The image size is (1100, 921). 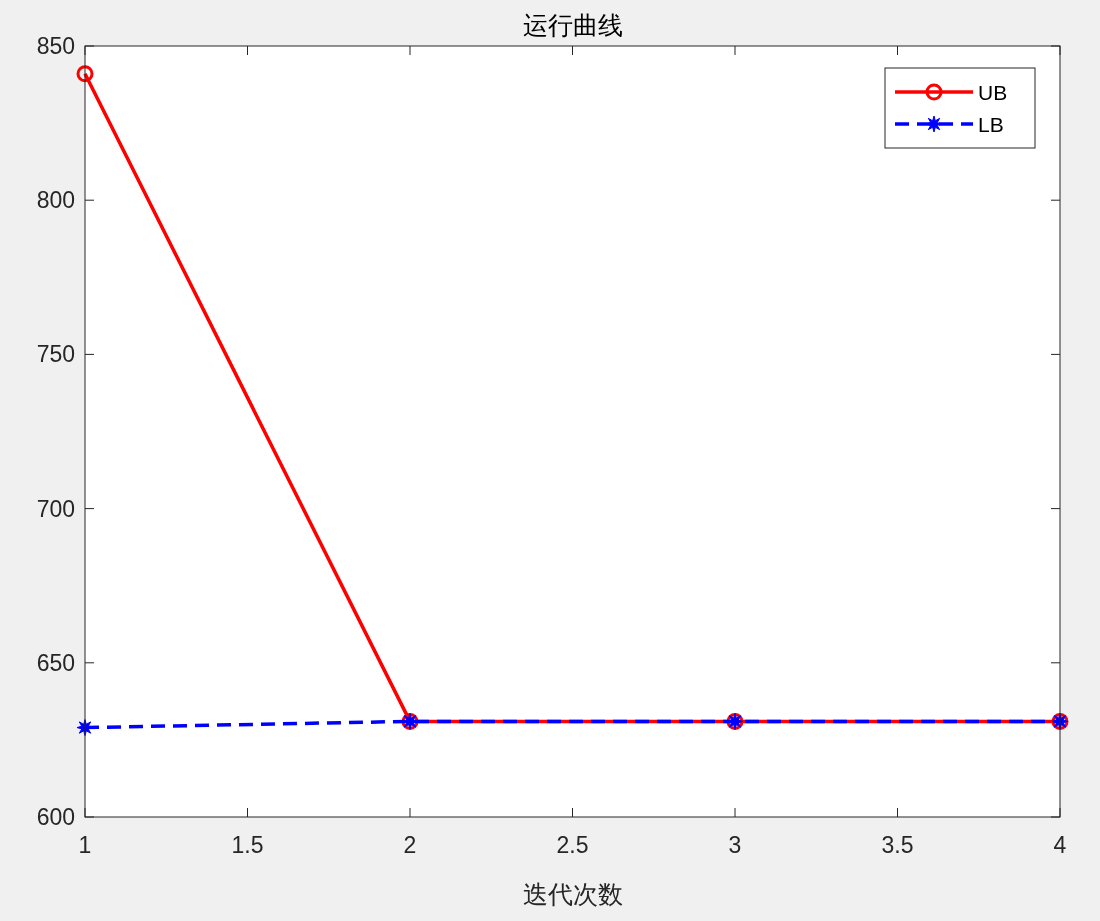 I want to click on chart-title: 运行曲线, so click(x=572, y=25).